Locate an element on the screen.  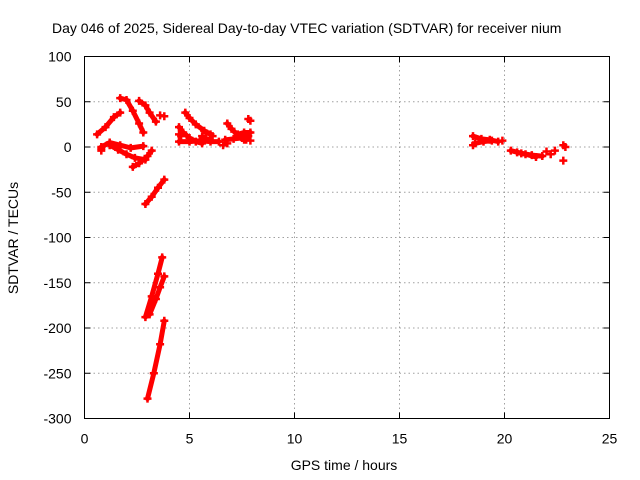
y-tick-label: -200 is located at coordinates (57, 328).